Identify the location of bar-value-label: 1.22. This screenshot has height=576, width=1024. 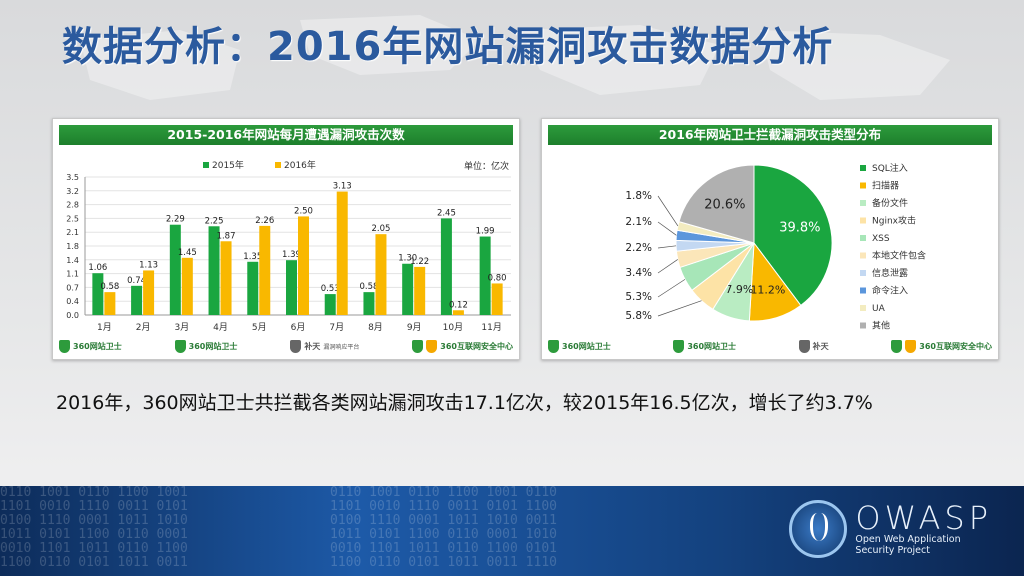
(419, 262).